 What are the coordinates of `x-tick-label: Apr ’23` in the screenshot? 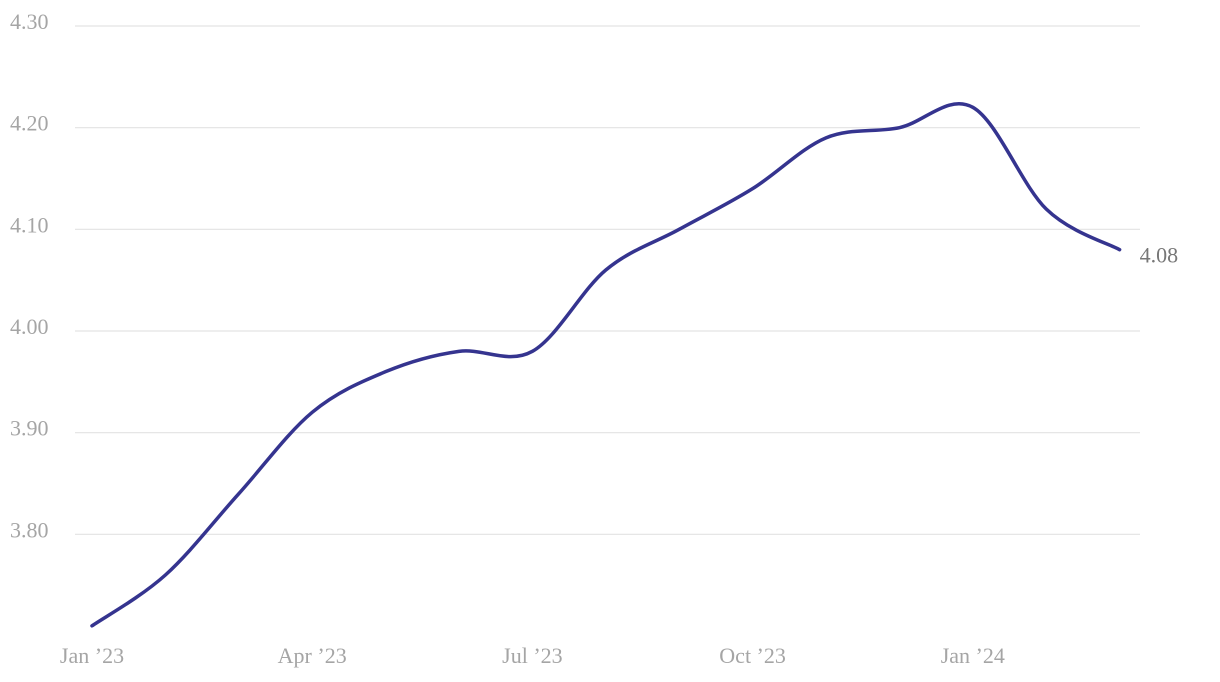 It's located at (312, 655).